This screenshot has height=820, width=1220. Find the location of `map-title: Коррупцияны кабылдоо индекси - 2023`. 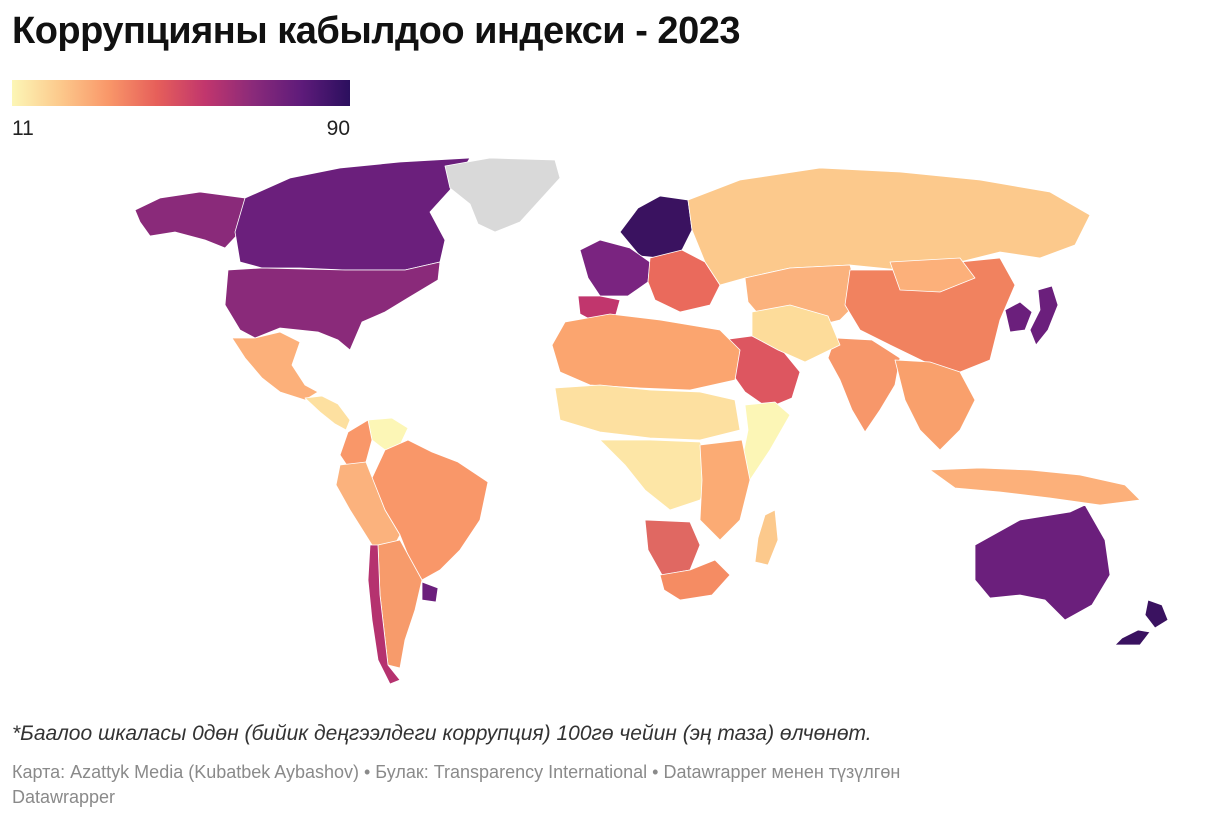

map-title: Коррупцияны кабылдоо индекси - 2023 is located at coordinates (376, 31).